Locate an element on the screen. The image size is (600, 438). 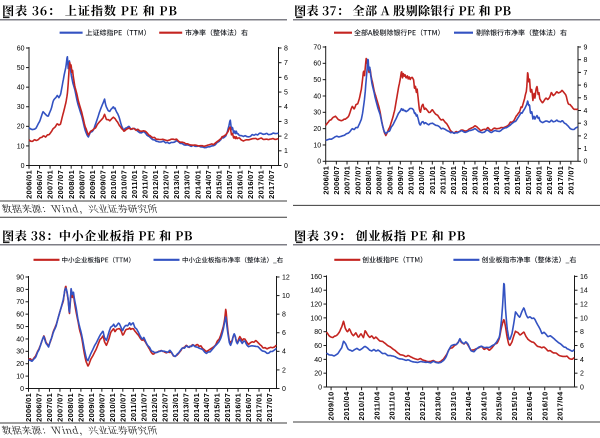
svg-text: 90 is located at coordinates (20, 277).